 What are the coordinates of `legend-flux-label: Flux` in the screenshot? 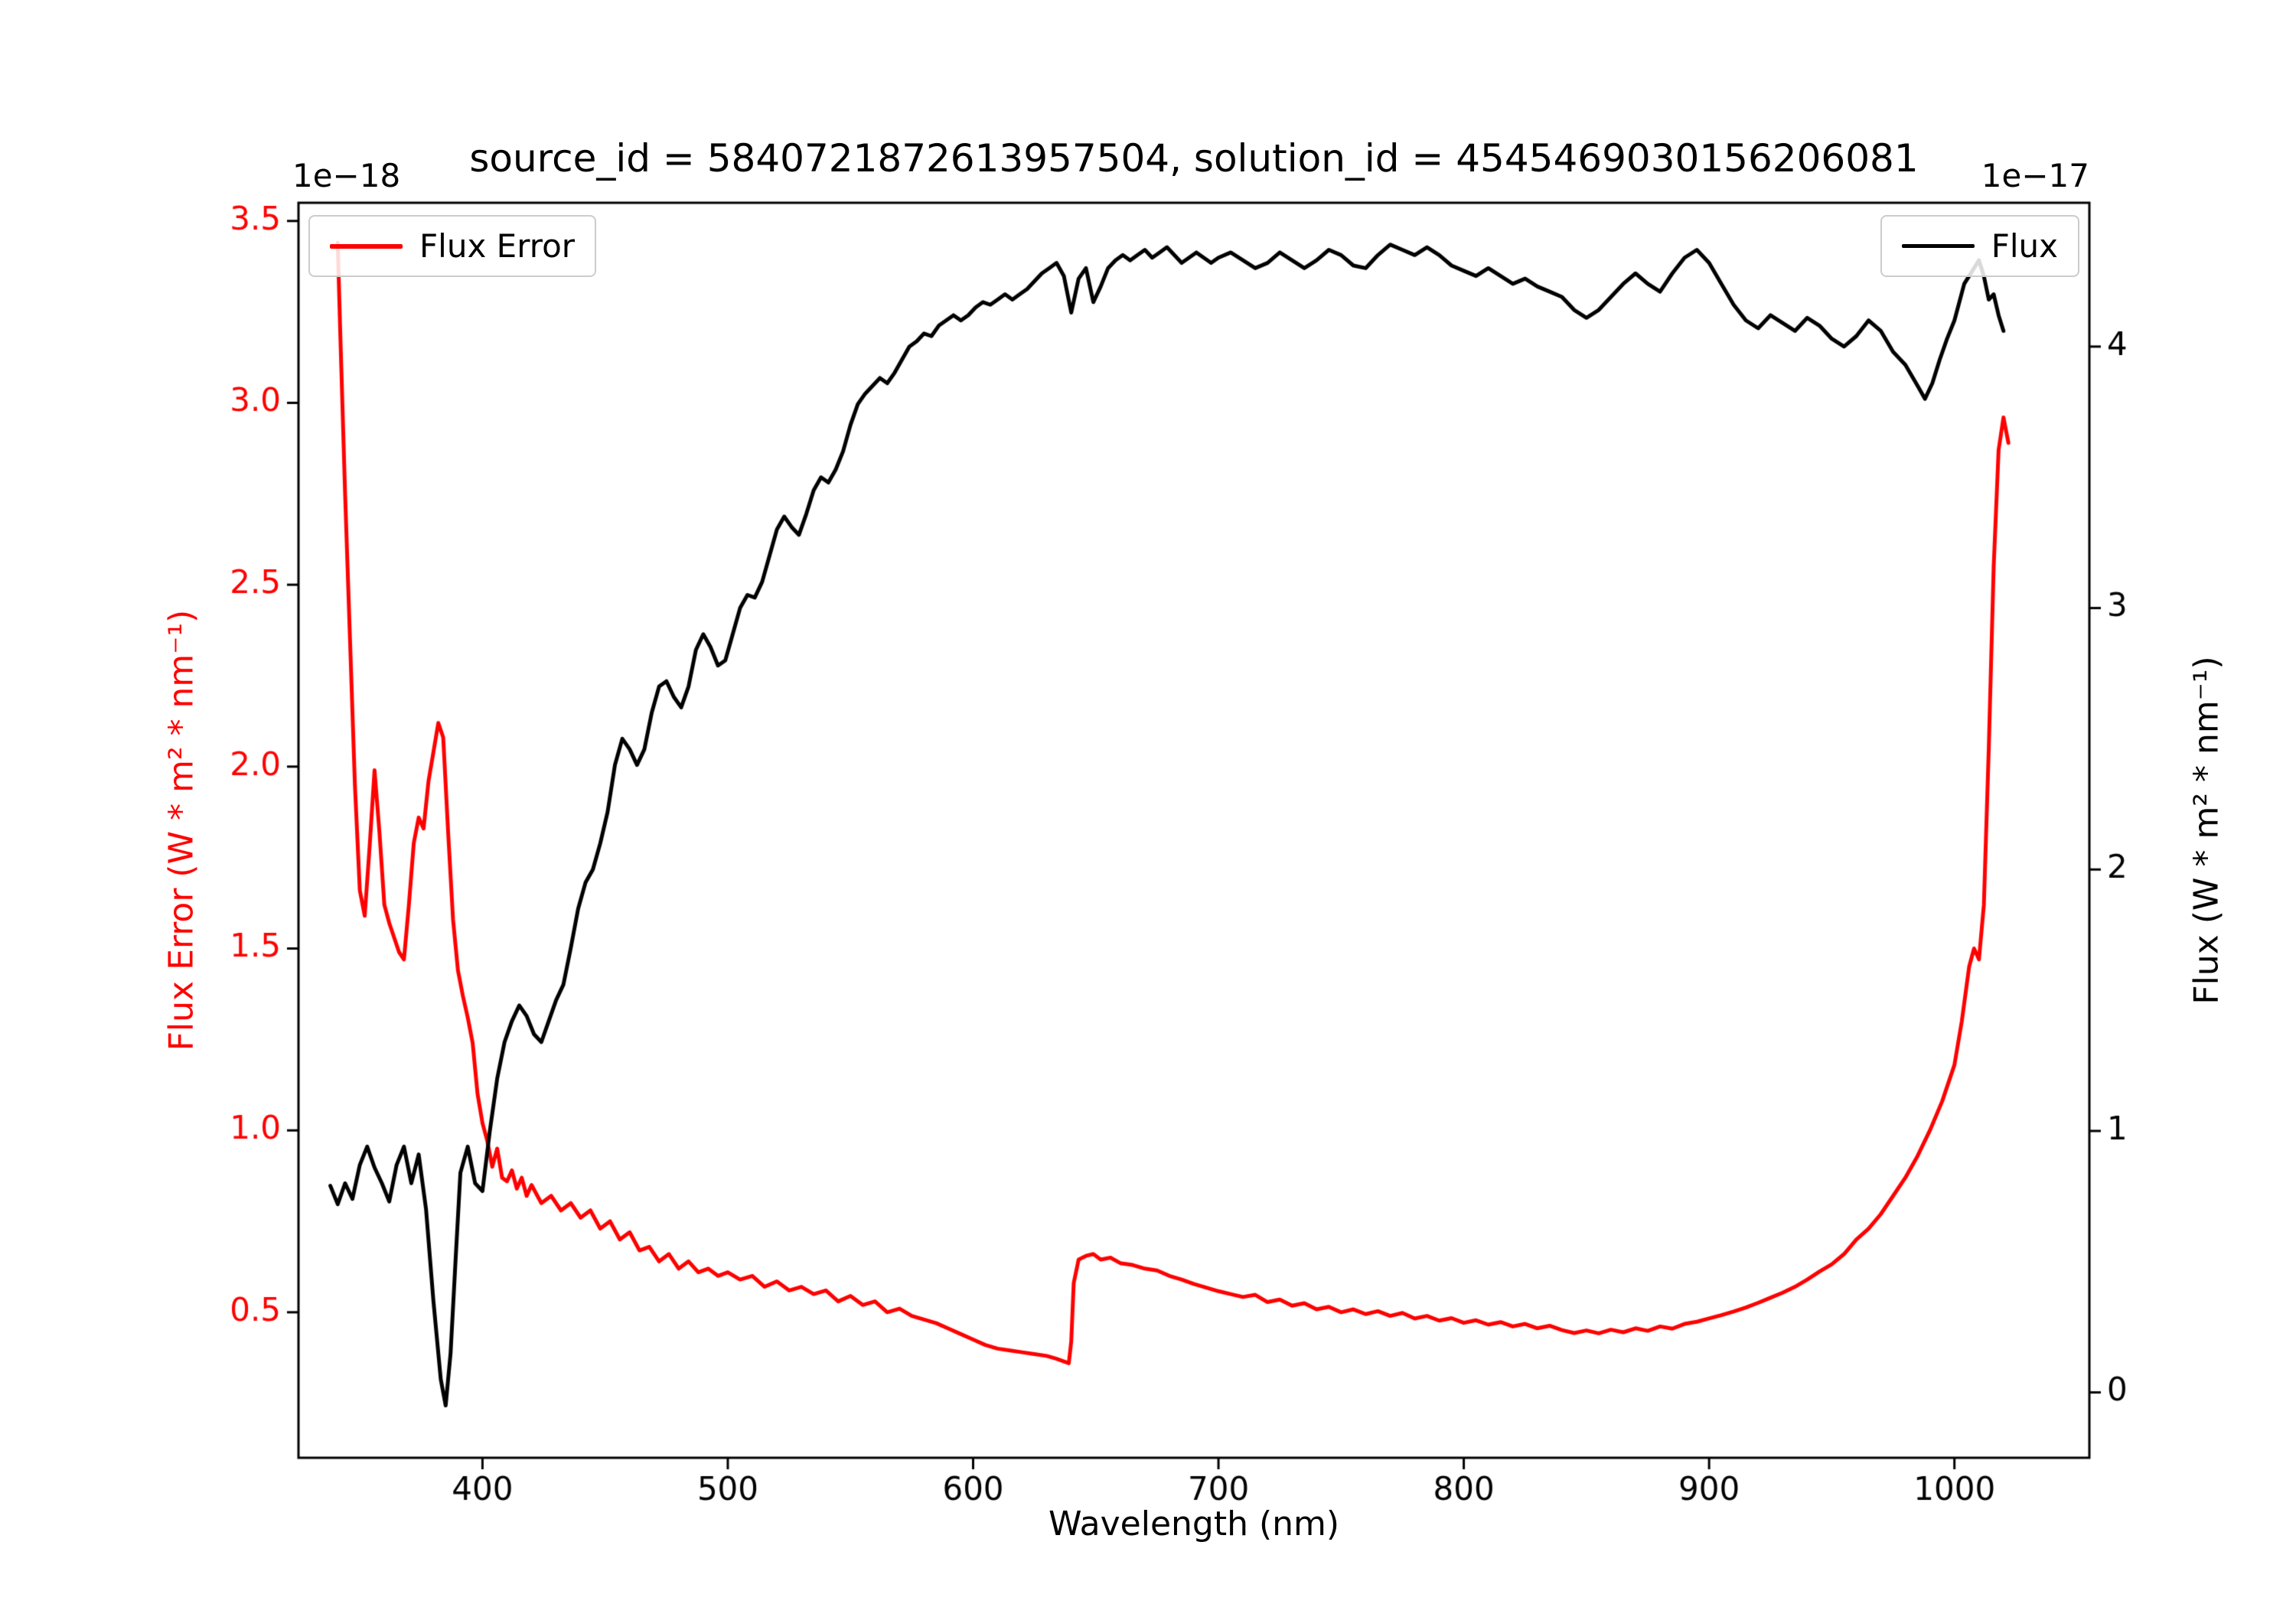 It's located at (2024, 246).